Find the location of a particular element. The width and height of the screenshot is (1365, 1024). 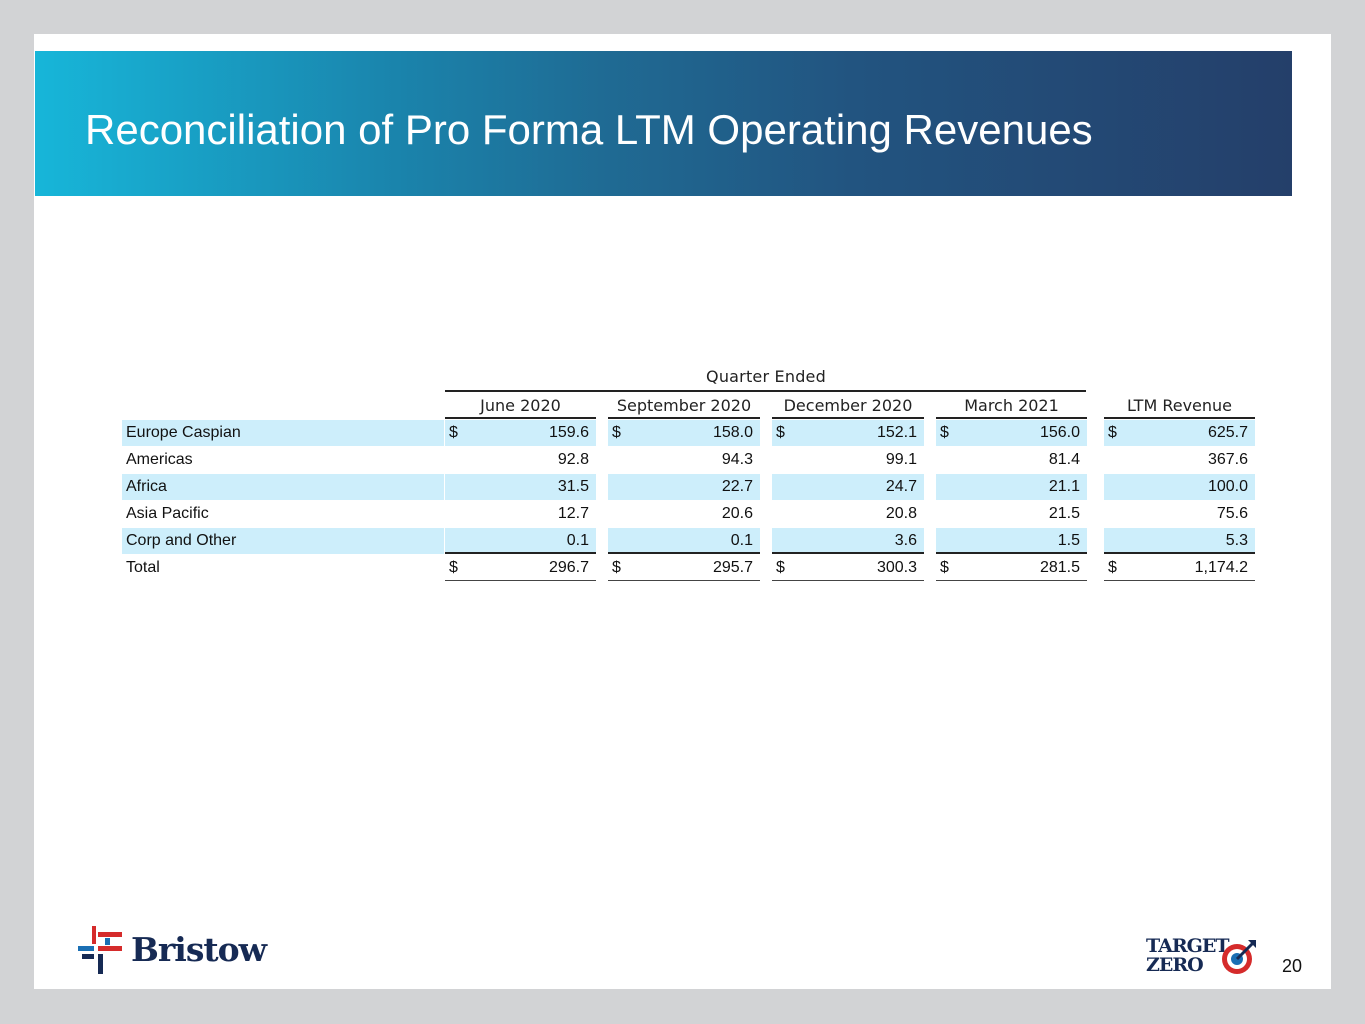

target-zero-logo: TARGET ZERO is located at coordinates (1202, 957).